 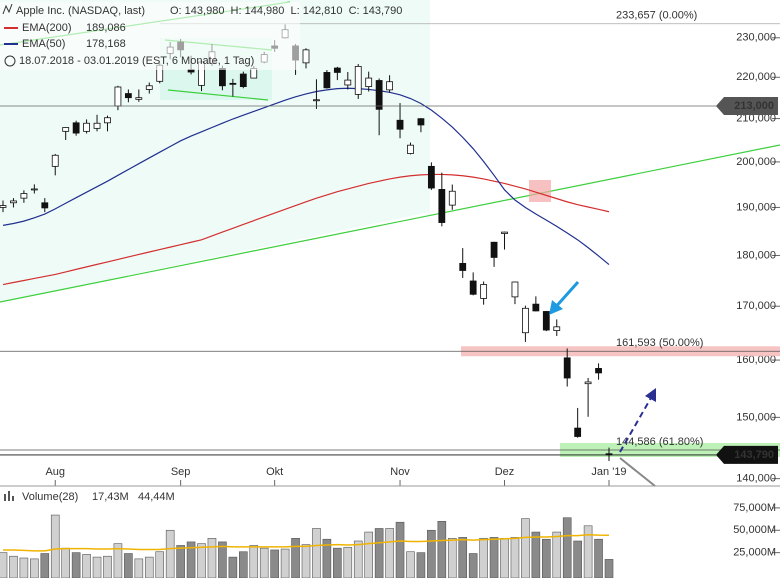 I want to click on marker-label: 143,790, so click(x=754, y=455).